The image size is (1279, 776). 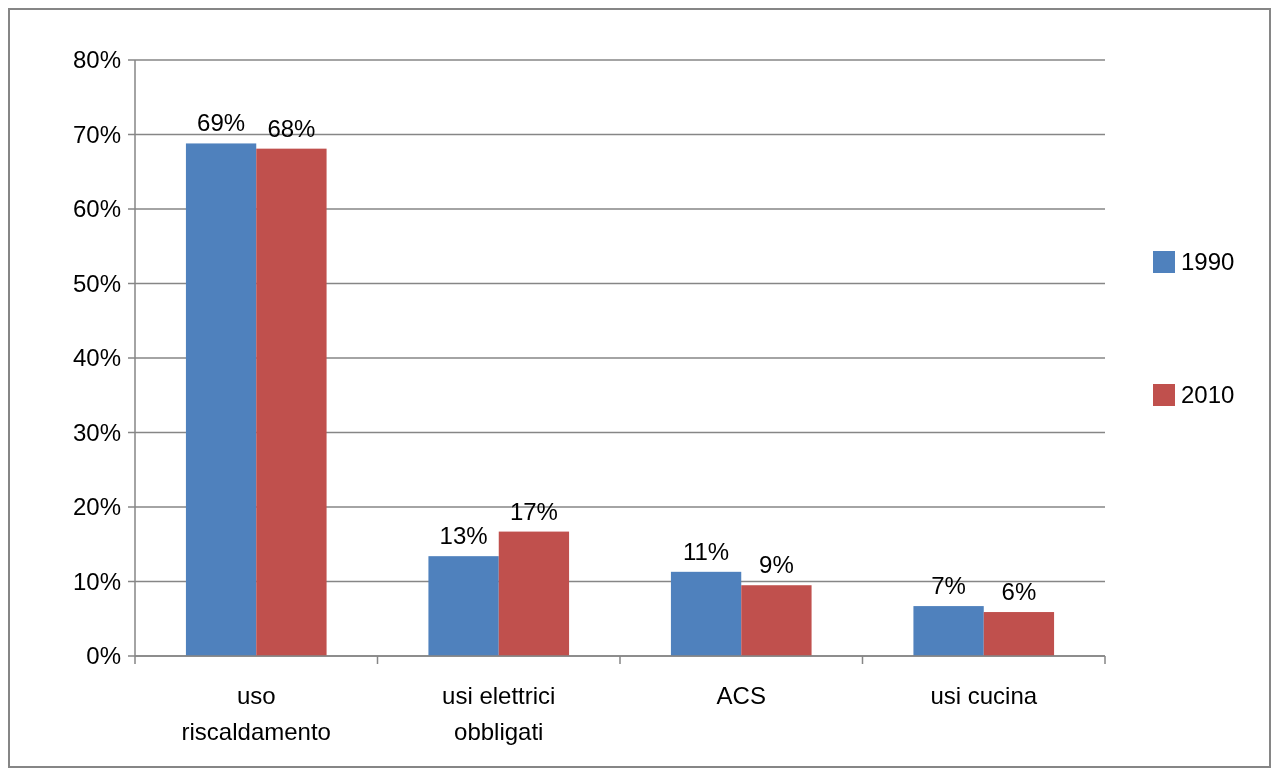 I want to click on data-label: 17%, so click(x=533, y=511).